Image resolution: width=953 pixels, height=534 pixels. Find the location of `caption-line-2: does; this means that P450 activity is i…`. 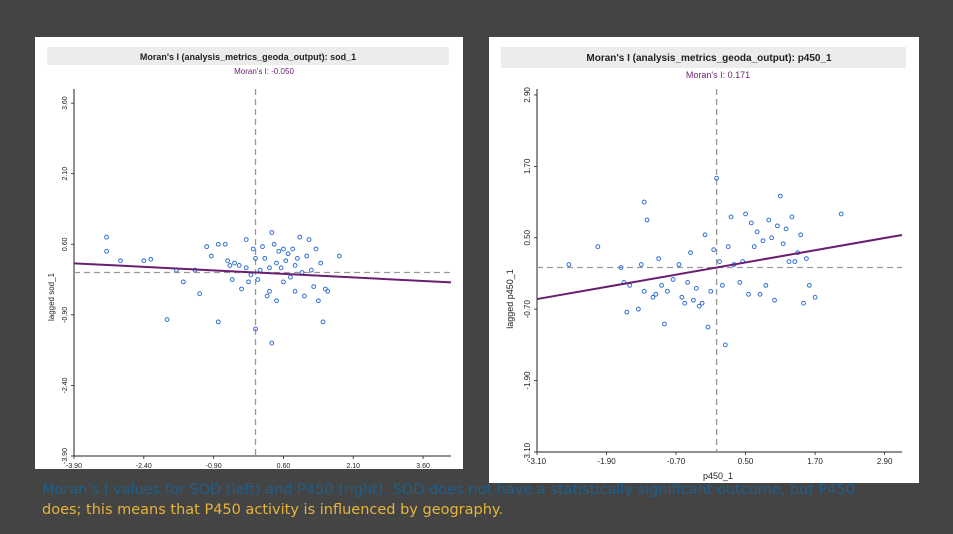

caption-line-2: does; this means that P450 activity is i… is located at coordinates (273, 510).